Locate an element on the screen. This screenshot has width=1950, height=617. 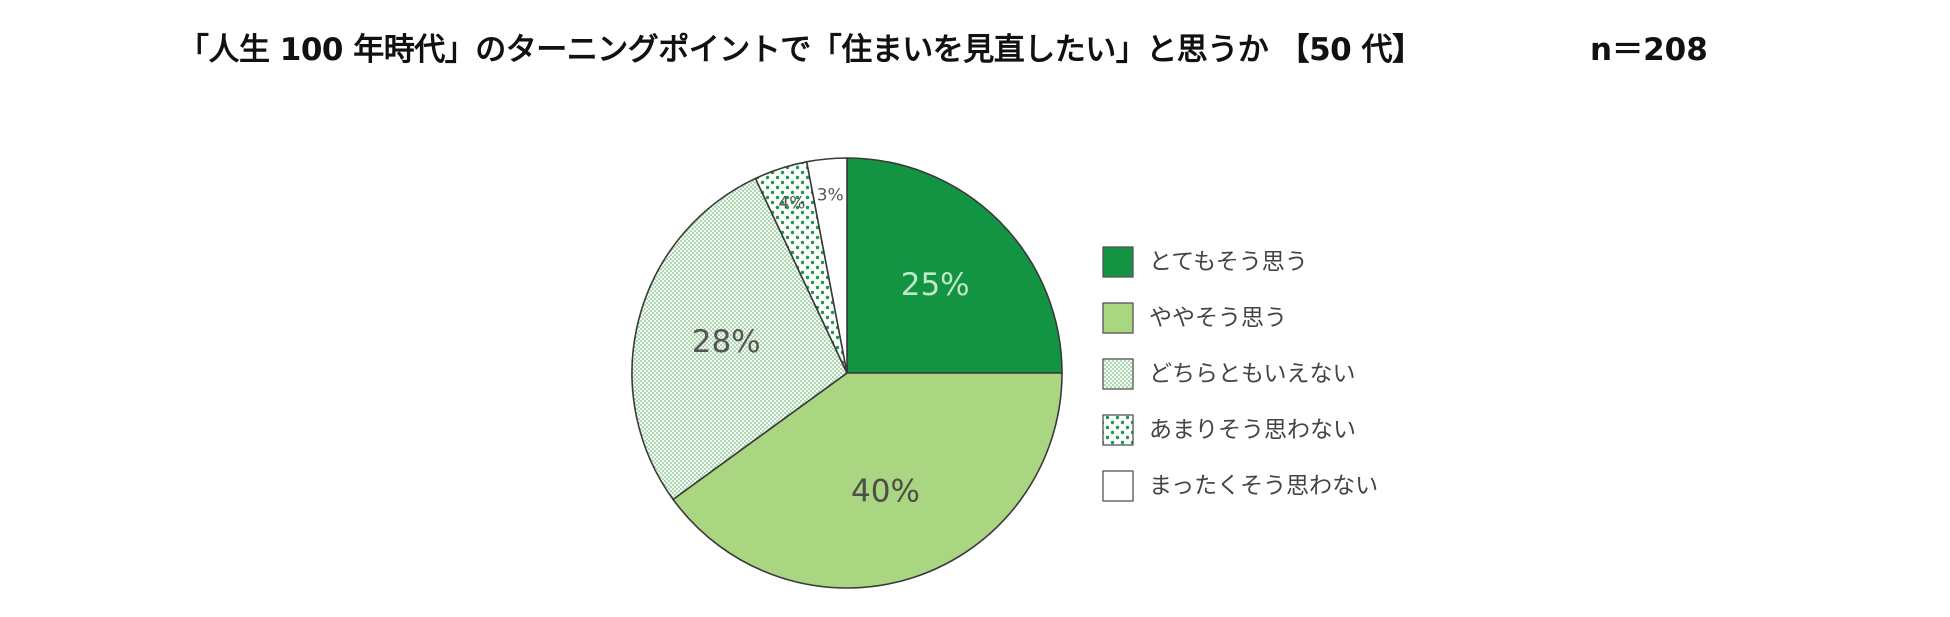
pie-slice-label-2: 40% is located at coordinates (885, 492).